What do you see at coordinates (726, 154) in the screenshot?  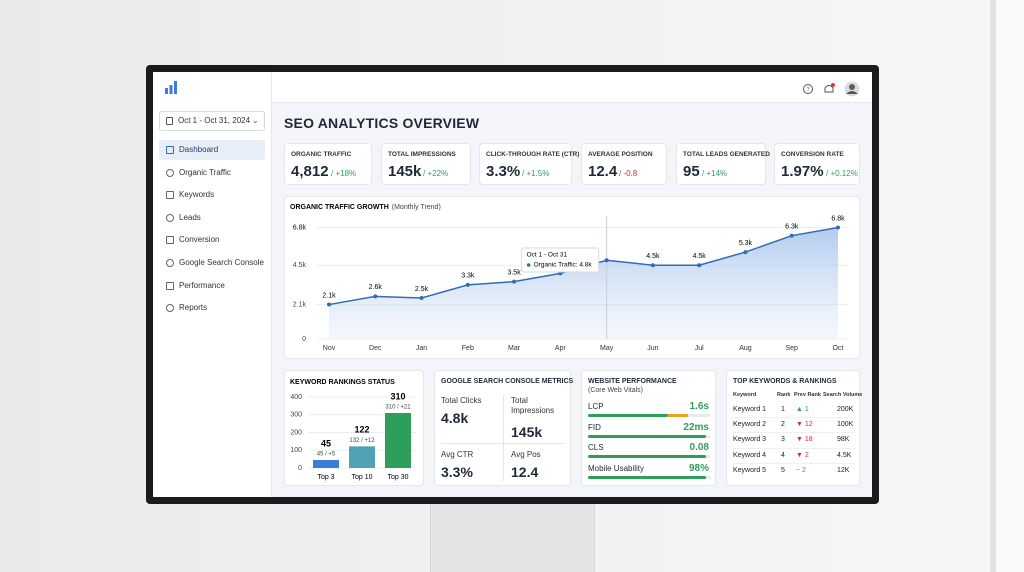 I see `kpi-label: TOTAL LEADS GENERATED` at bounding box center [726, 154].